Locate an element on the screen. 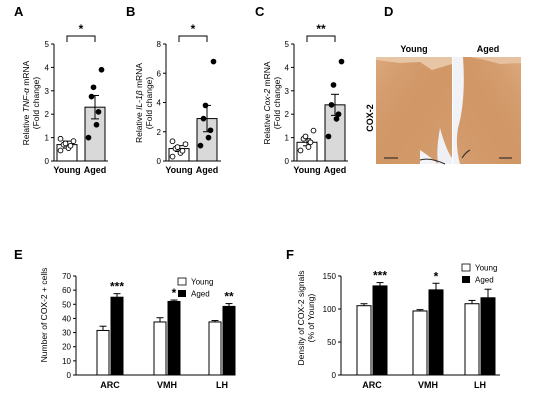  panel-label-d: D is located at coordinates (388, 11).